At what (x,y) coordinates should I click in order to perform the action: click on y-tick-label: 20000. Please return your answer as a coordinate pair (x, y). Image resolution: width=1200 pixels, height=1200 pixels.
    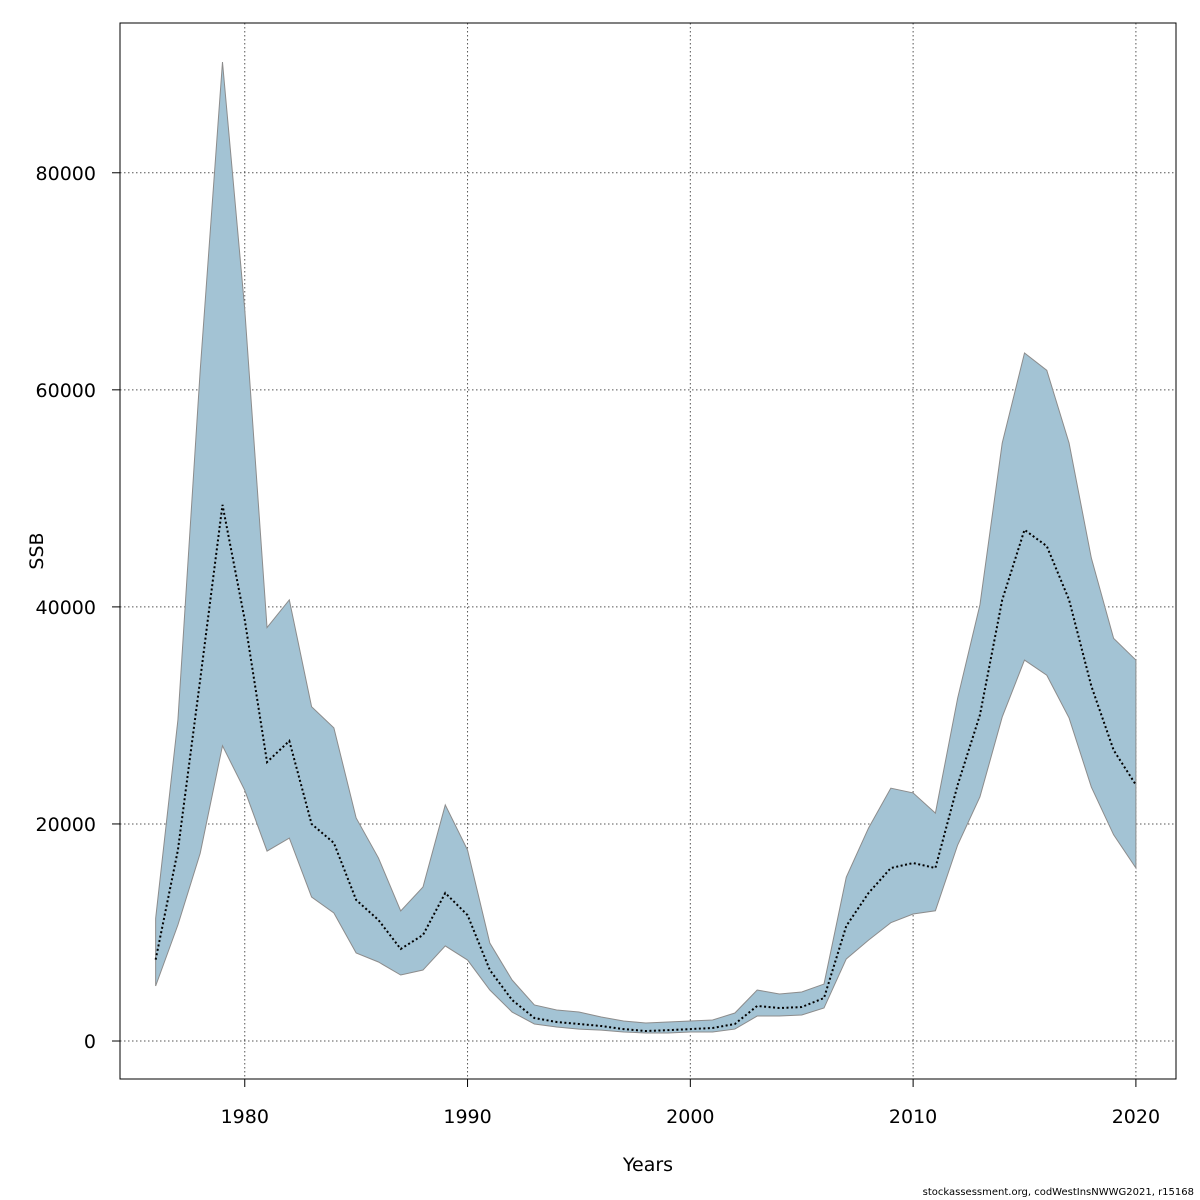
    Looking at the image, I should click on (66, 825).